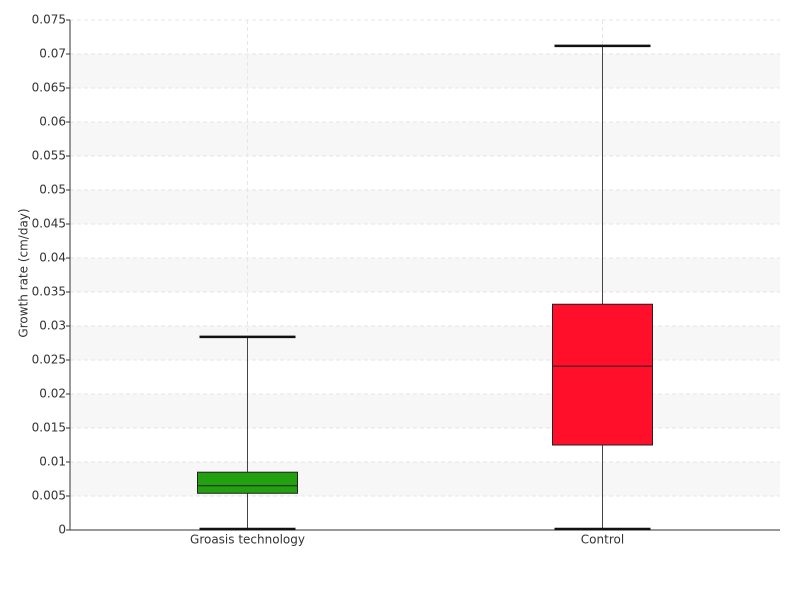 The width and height of the screenshot is (800, 600). Describe the element at coordinates (62, 530) in the screenshot. I see `y-tick-label: 0` at that location.